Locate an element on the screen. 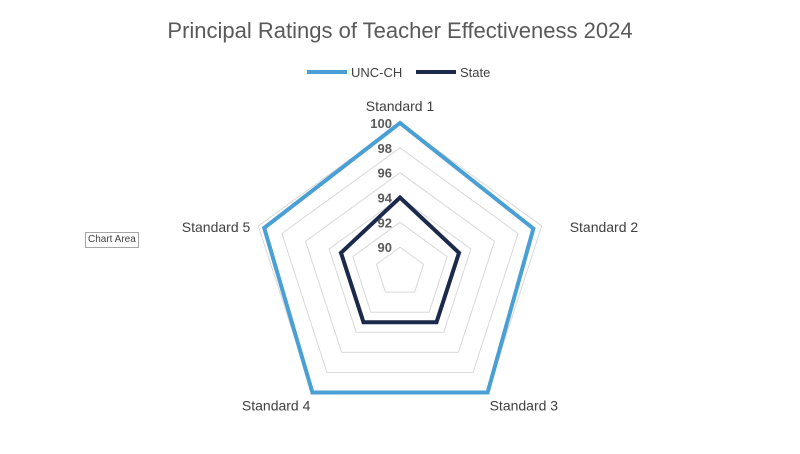 The height and width of the screenshot is (454, 800). tick-label-100: 100 is located at coordinates (381, 123).